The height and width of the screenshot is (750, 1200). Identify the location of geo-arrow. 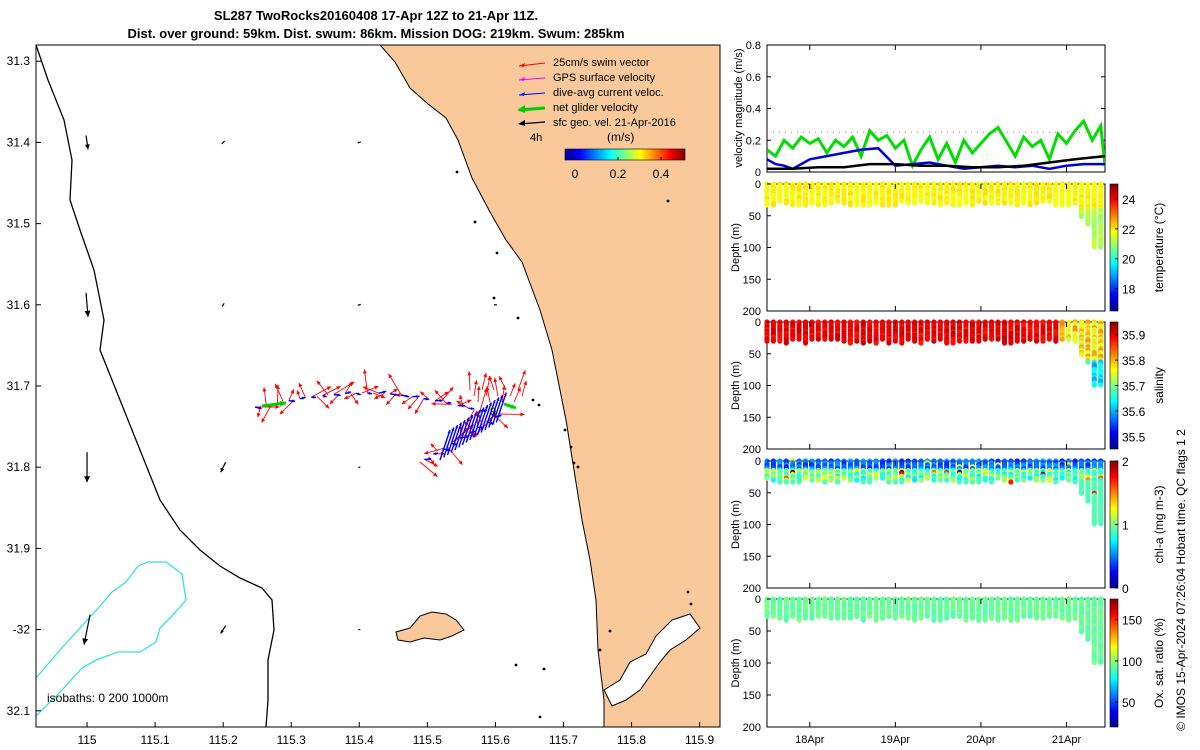
(359, 304).